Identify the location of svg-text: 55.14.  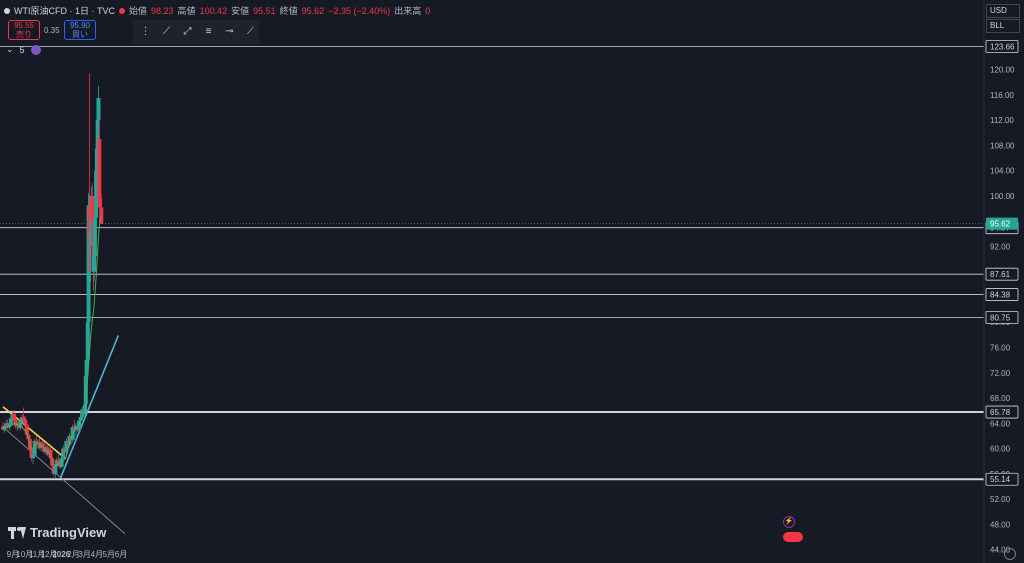
(1000, 479).